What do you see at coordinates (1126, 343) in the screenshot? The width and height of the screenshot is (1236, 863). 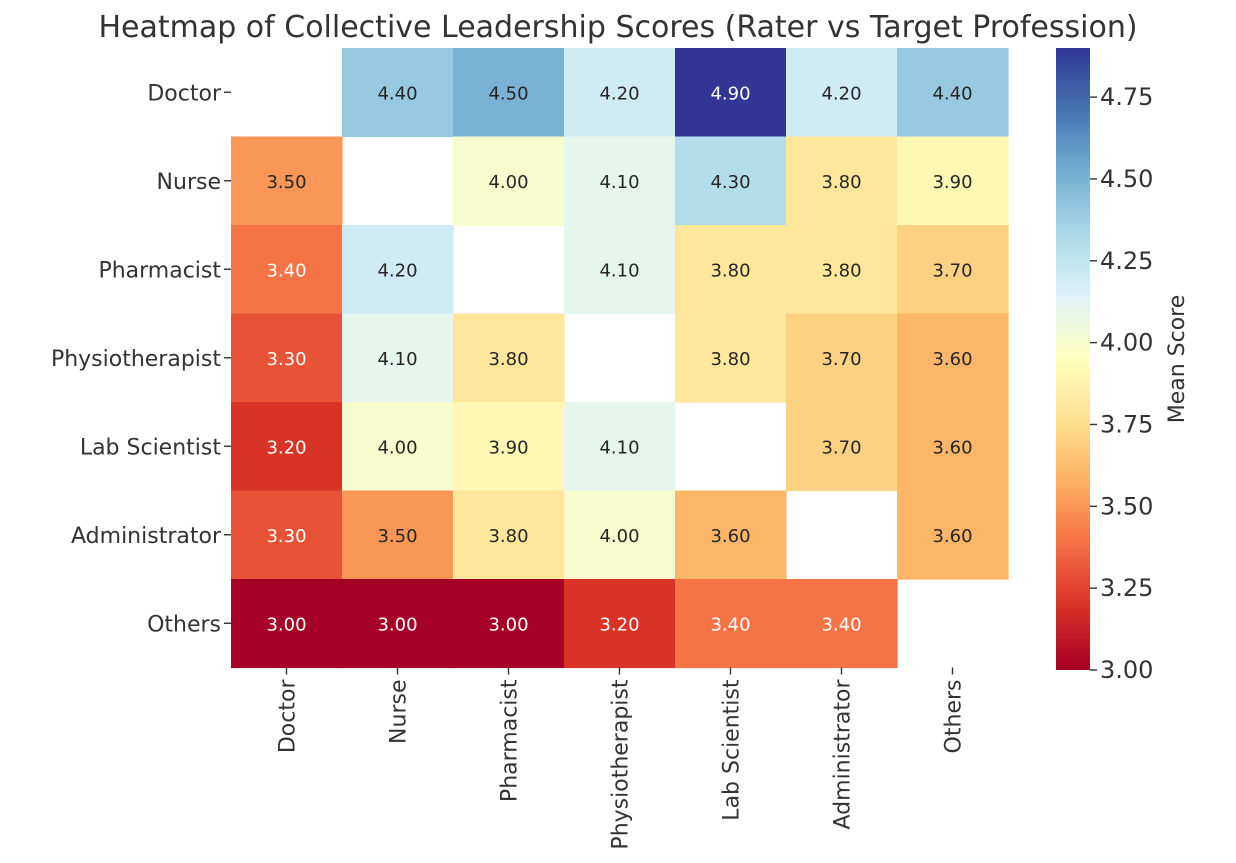 I see `colorbar-tick-label: 4.00` at bounding box center [1126, 343].